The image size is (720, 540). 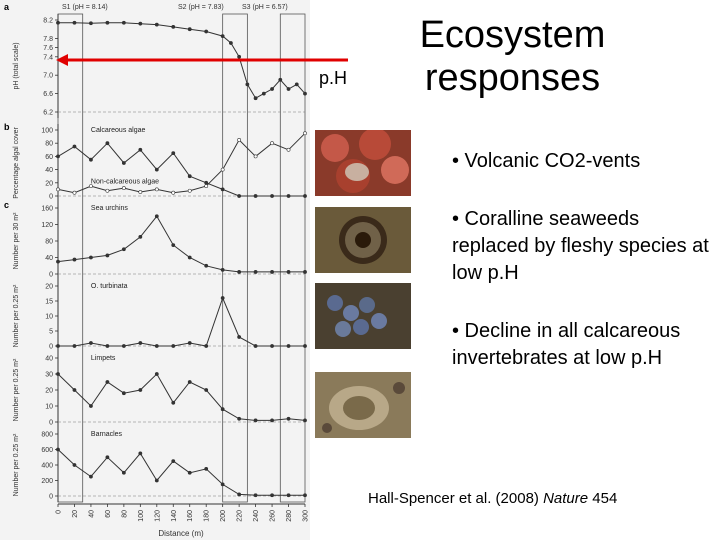 I want to click on y-tick-label: 6.2, so click(x=48, y=113).